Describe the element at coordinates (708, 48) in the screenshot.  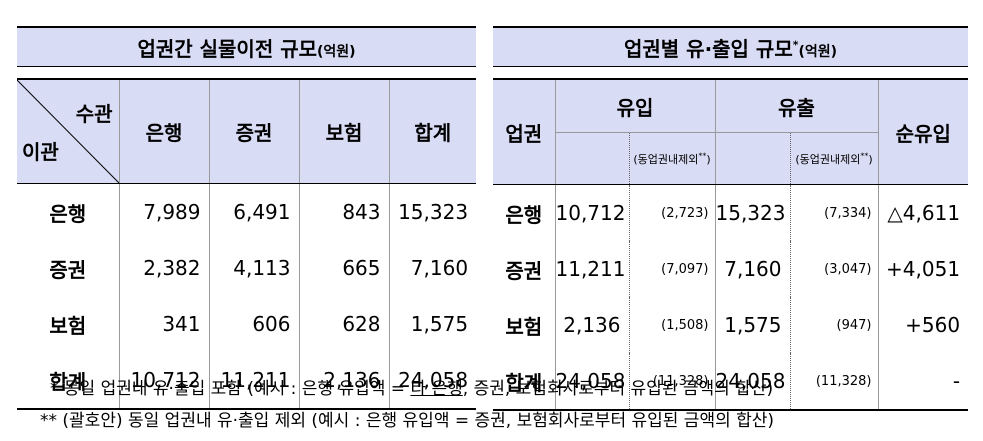
I see `title-text: 업권별 유·출입 규모` at that location.